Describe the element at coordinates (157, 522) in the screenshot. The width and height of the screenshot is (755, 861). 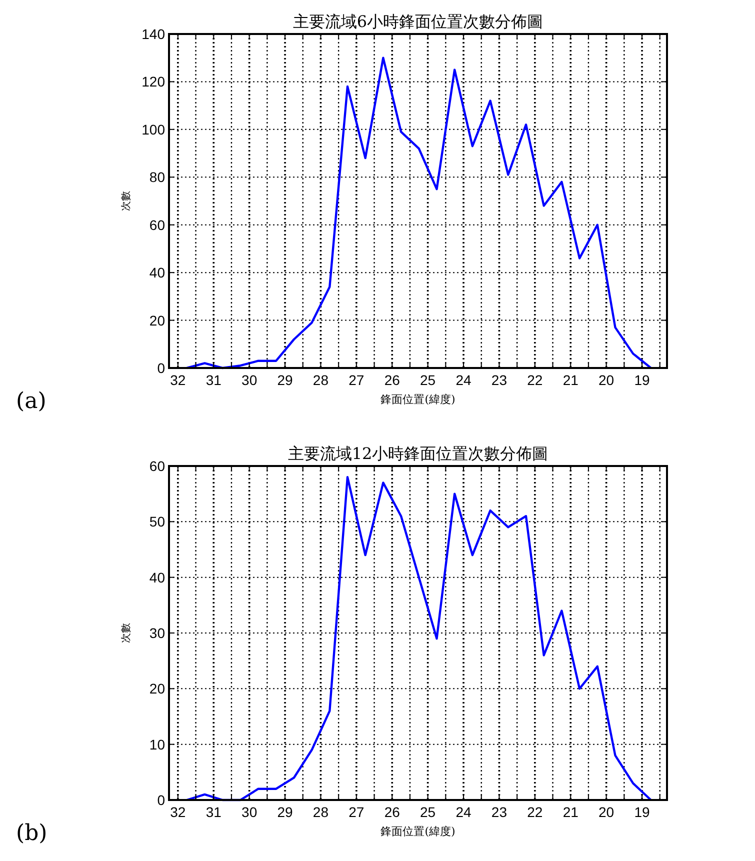
I see `y-tick-label: 50` at that location.